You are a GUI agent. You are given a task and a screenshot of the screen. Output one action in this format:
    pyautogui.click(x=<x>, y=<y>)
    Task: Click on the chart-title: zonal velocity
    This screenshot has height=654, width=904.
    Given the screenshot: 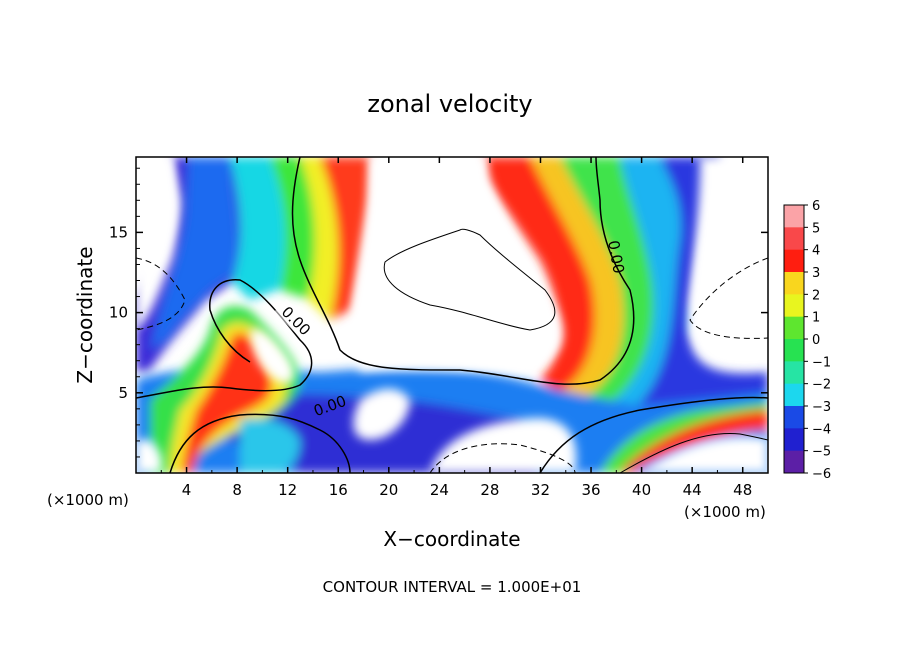 What is the action you would take?
    pyautogui.click(x=449, y=104)
    